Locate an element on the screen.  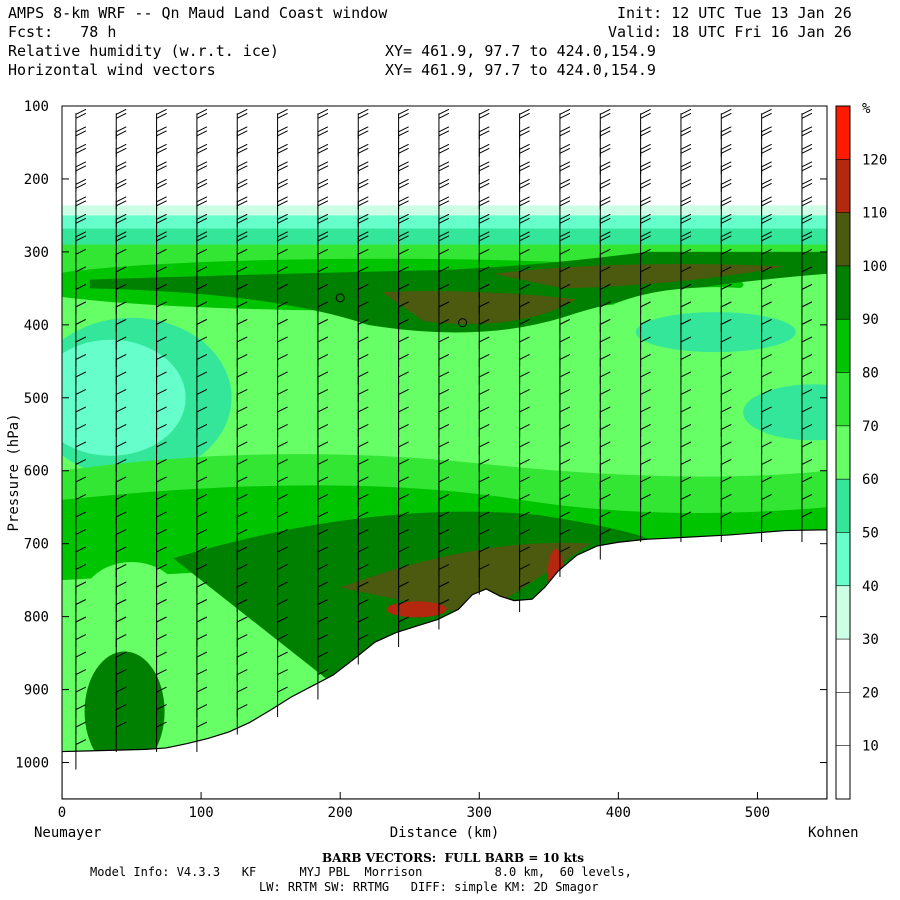
x-tick-label: 400 is located at coordinates (618, 813).